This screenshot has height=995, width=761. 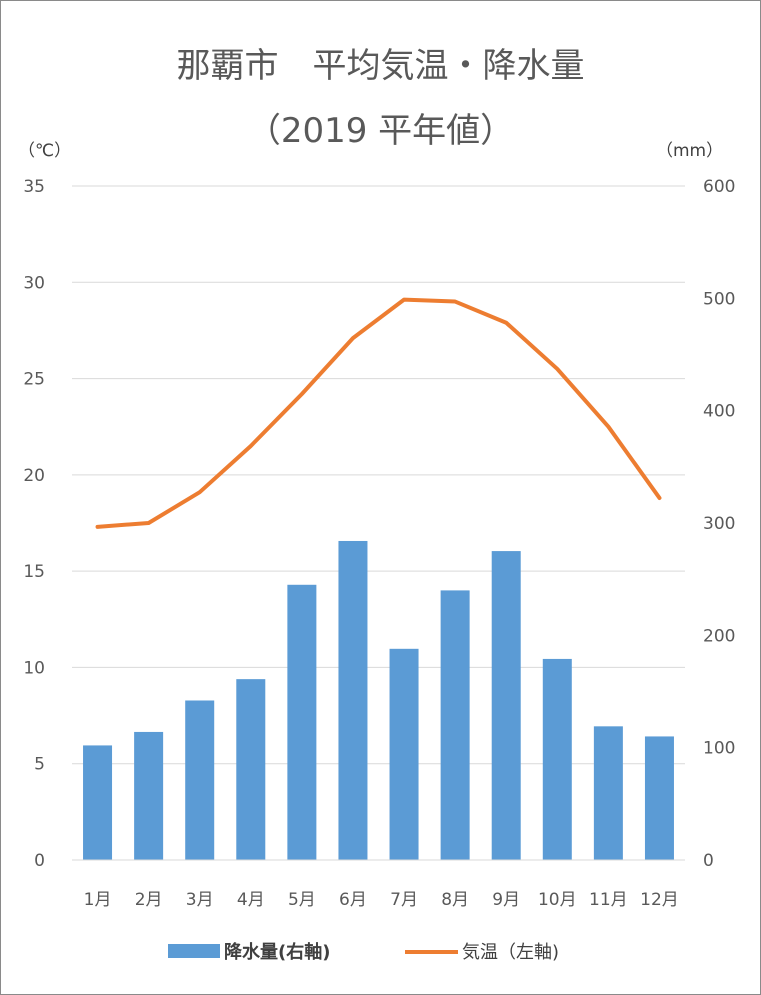 What do you see at coordinates (39, 765) in the screenshot?
I see `left-axis-tick-label: 5` at bounding box center [39, 765].